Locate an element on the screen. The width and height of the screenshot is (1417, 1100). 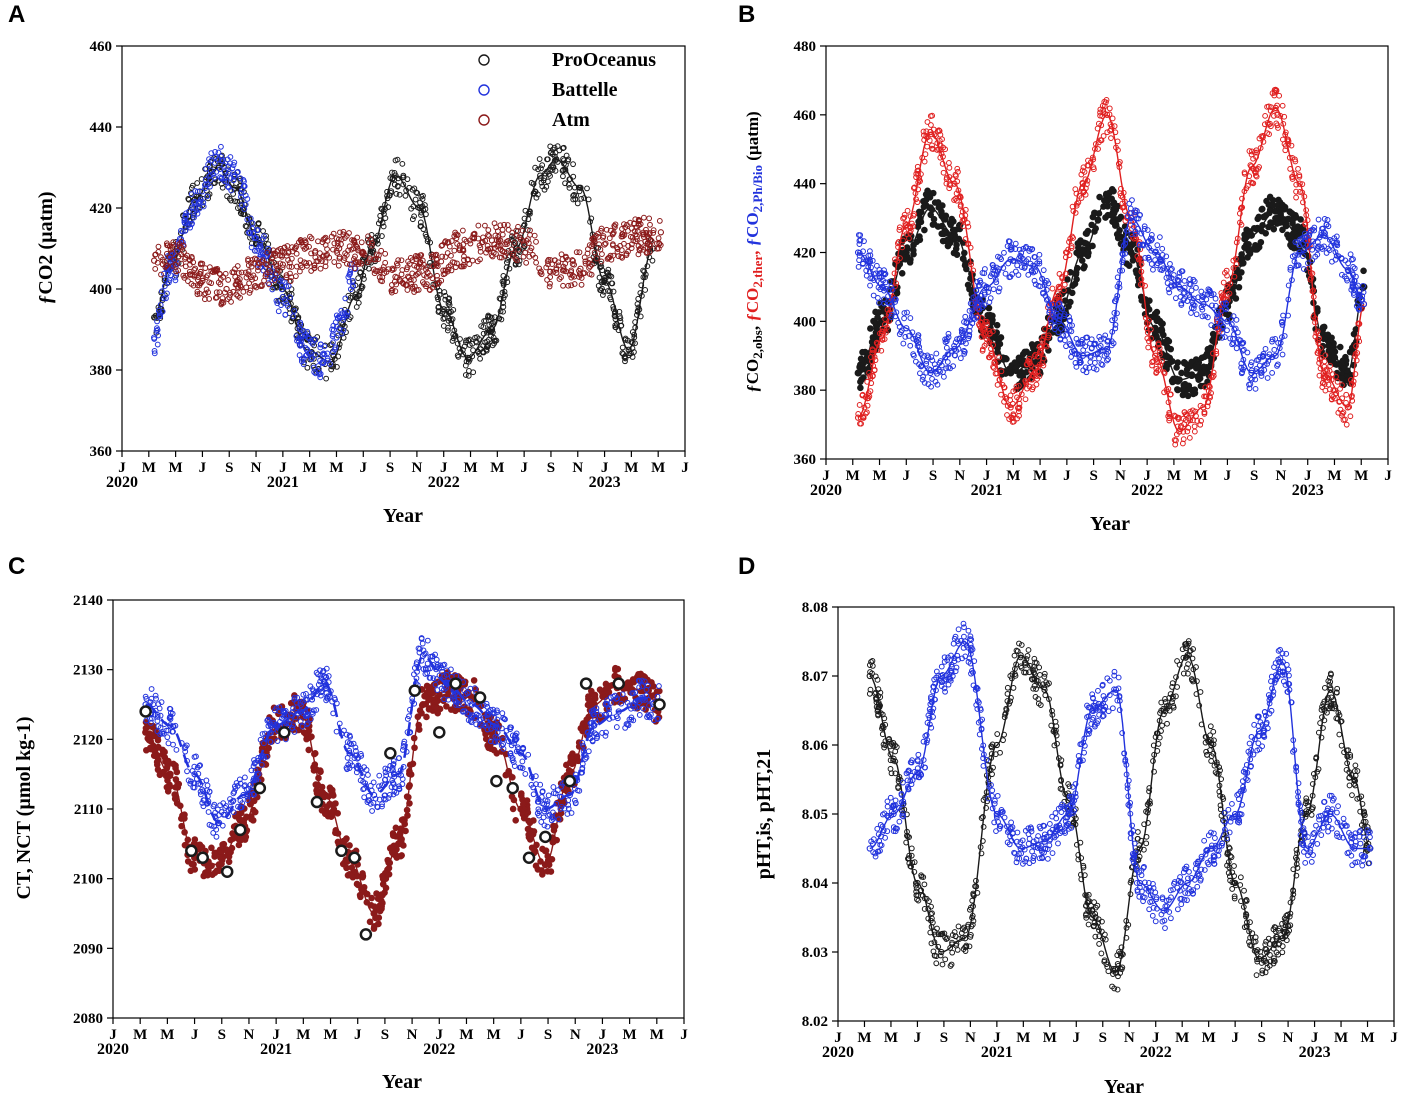
month-tick-label: J is located at coordinates (364, 468).